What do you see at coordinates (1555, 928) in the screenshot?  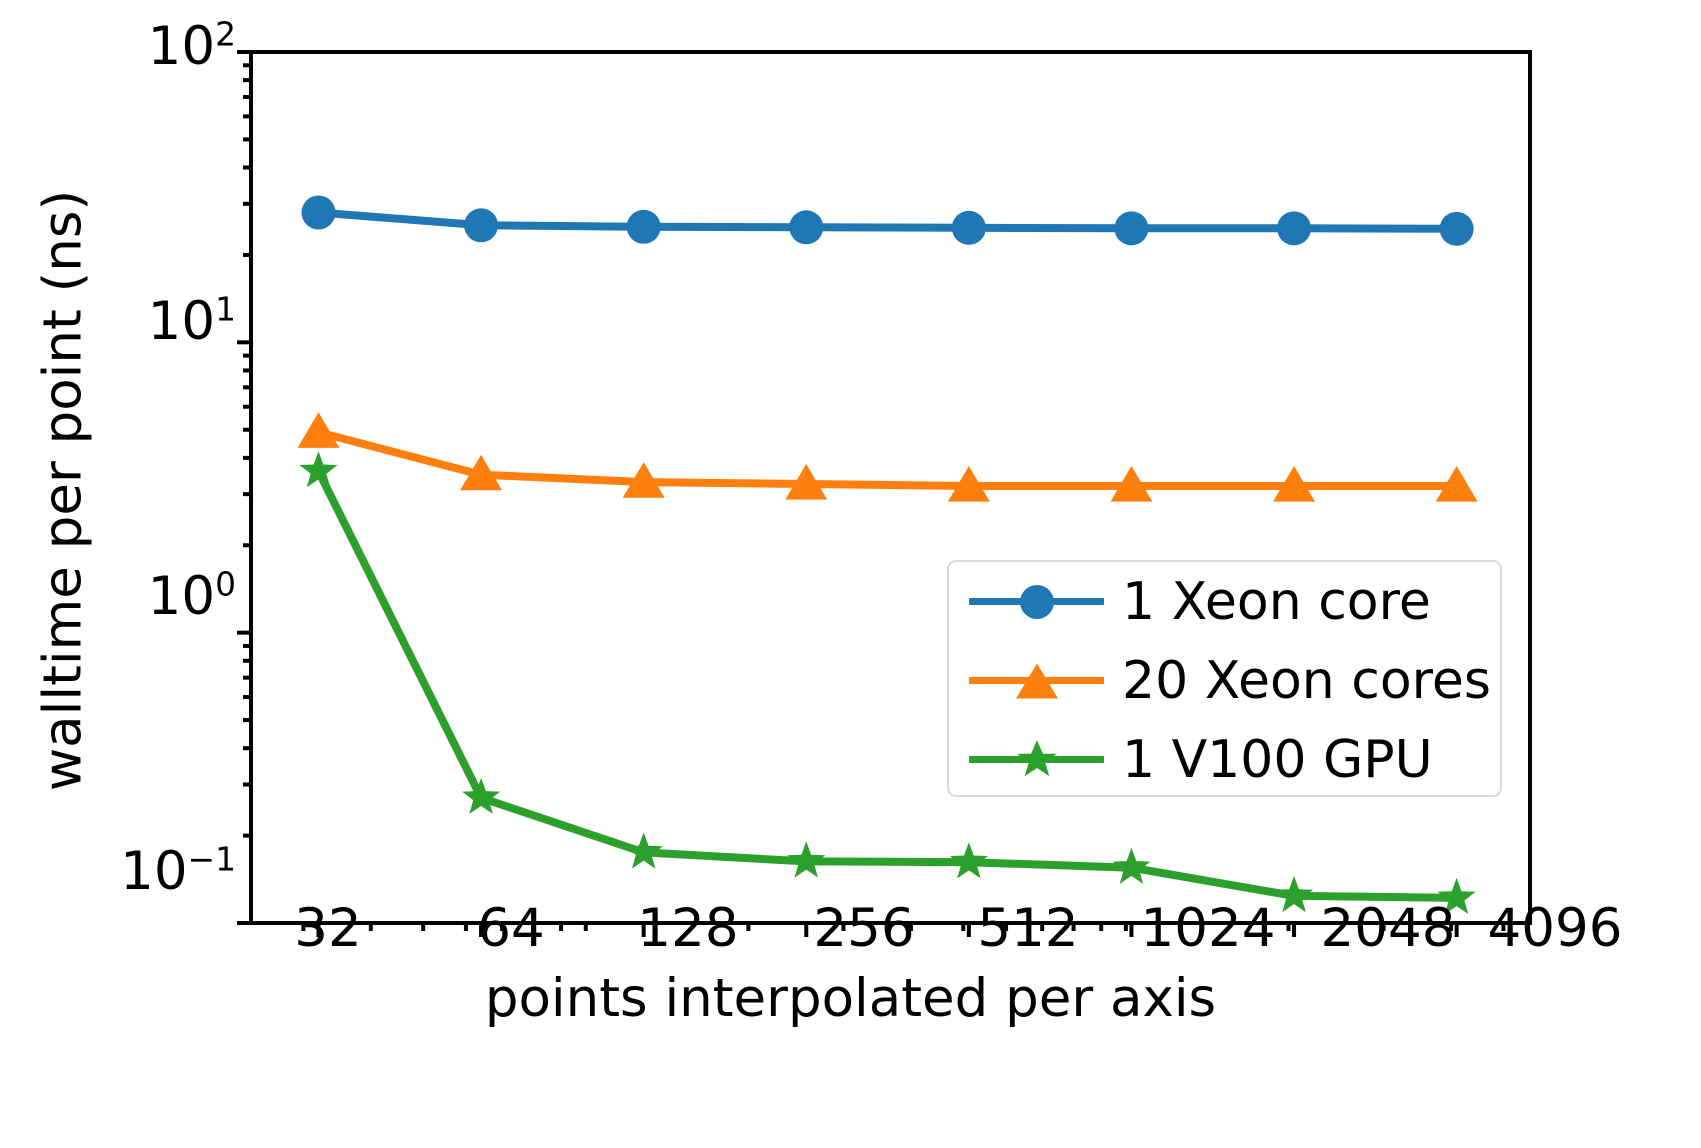 I see `x-tick-label: 4096` at bounding box center [1555, 928].